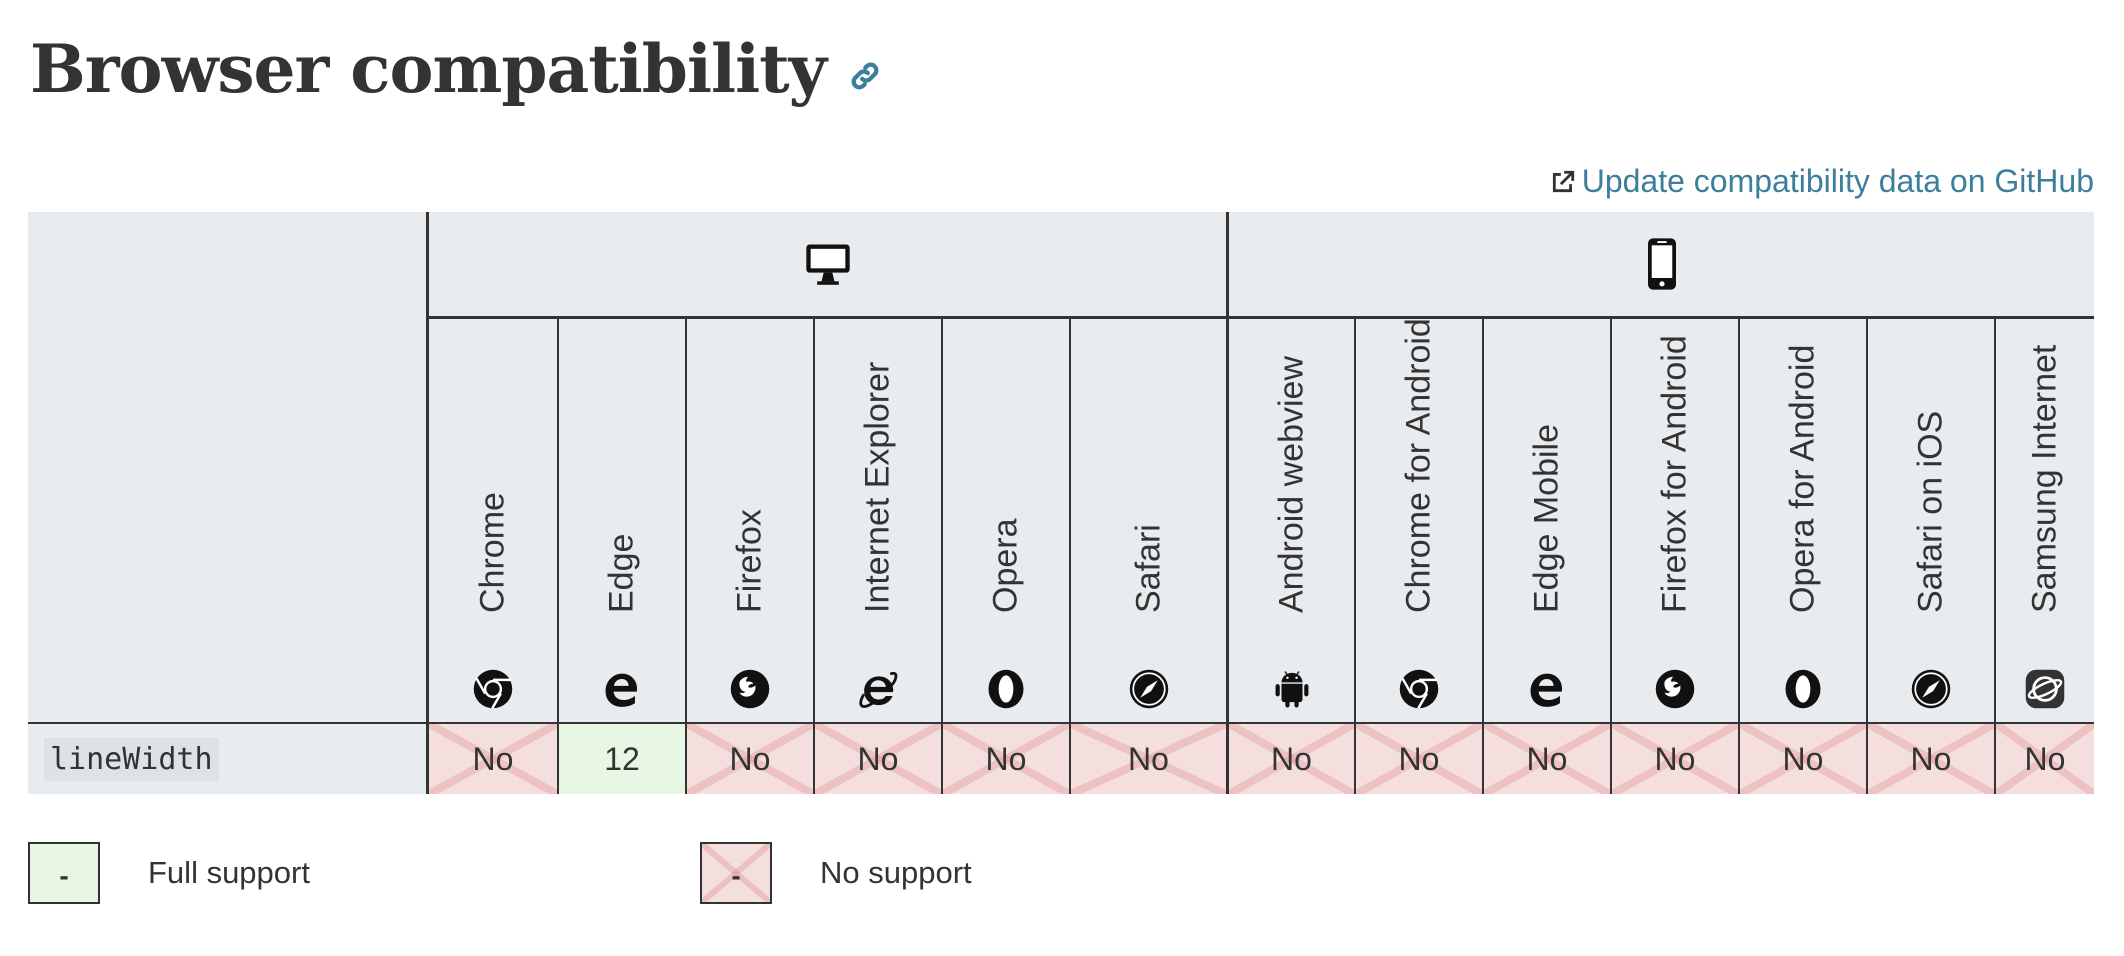 The image size is (2124, 956). I want to click on browser-name: Samsung Internet, so click(2044, 478).